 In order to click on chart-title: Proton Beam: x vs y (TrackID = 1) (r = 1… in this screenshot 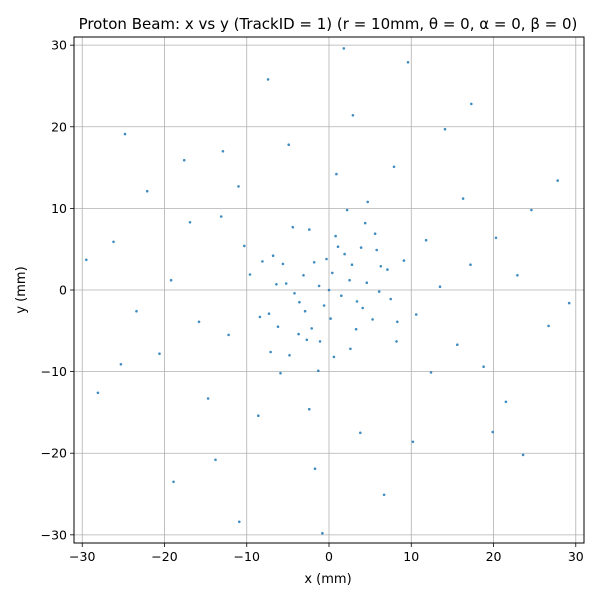, I will do `click(328, 24)`.